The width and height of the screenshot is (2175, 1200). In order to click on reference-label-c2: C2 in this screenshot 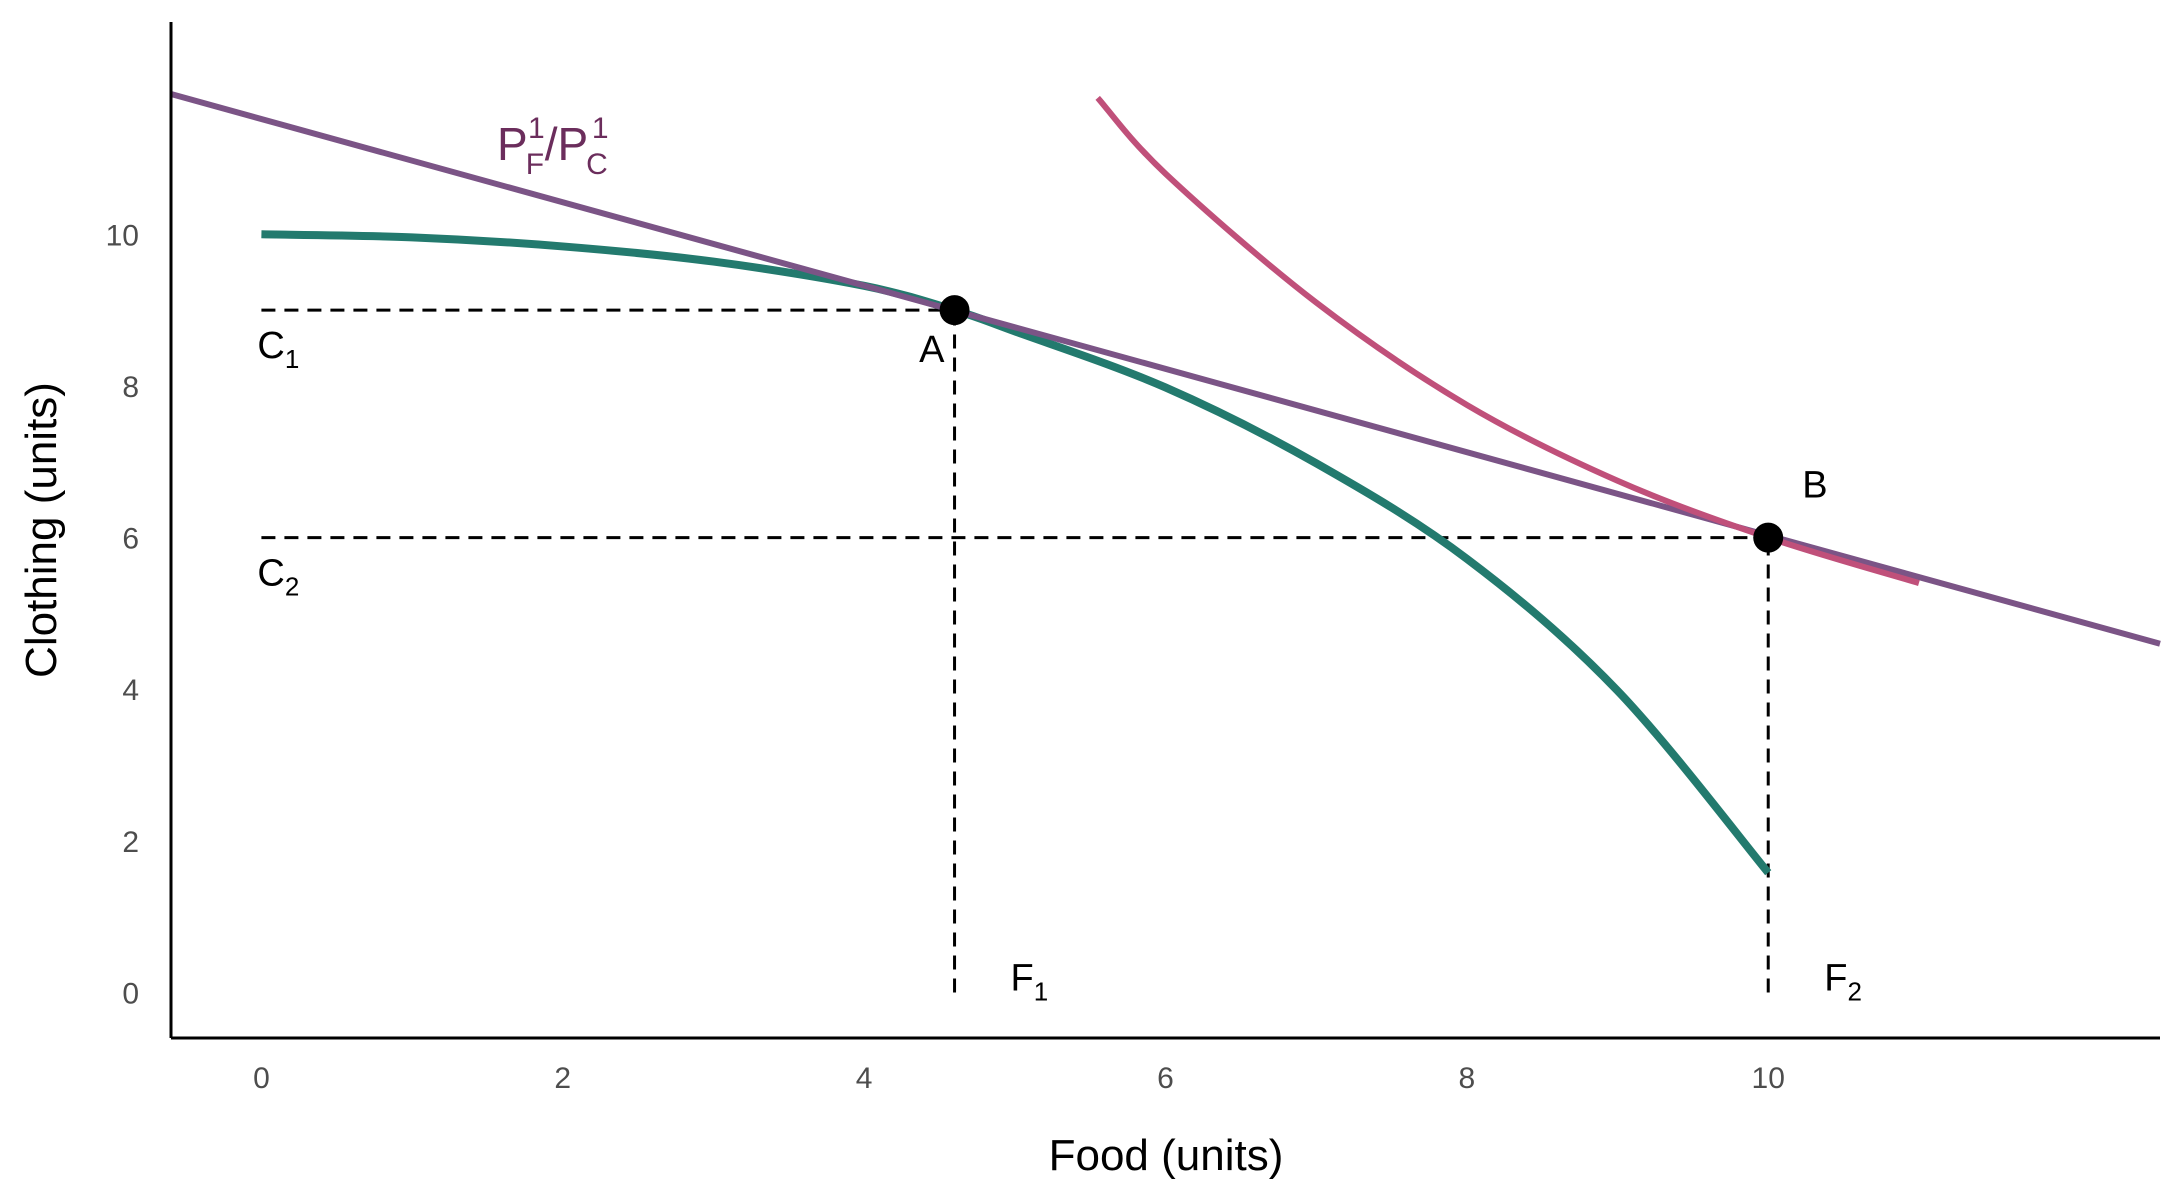, I will do `click(278, 577)`.